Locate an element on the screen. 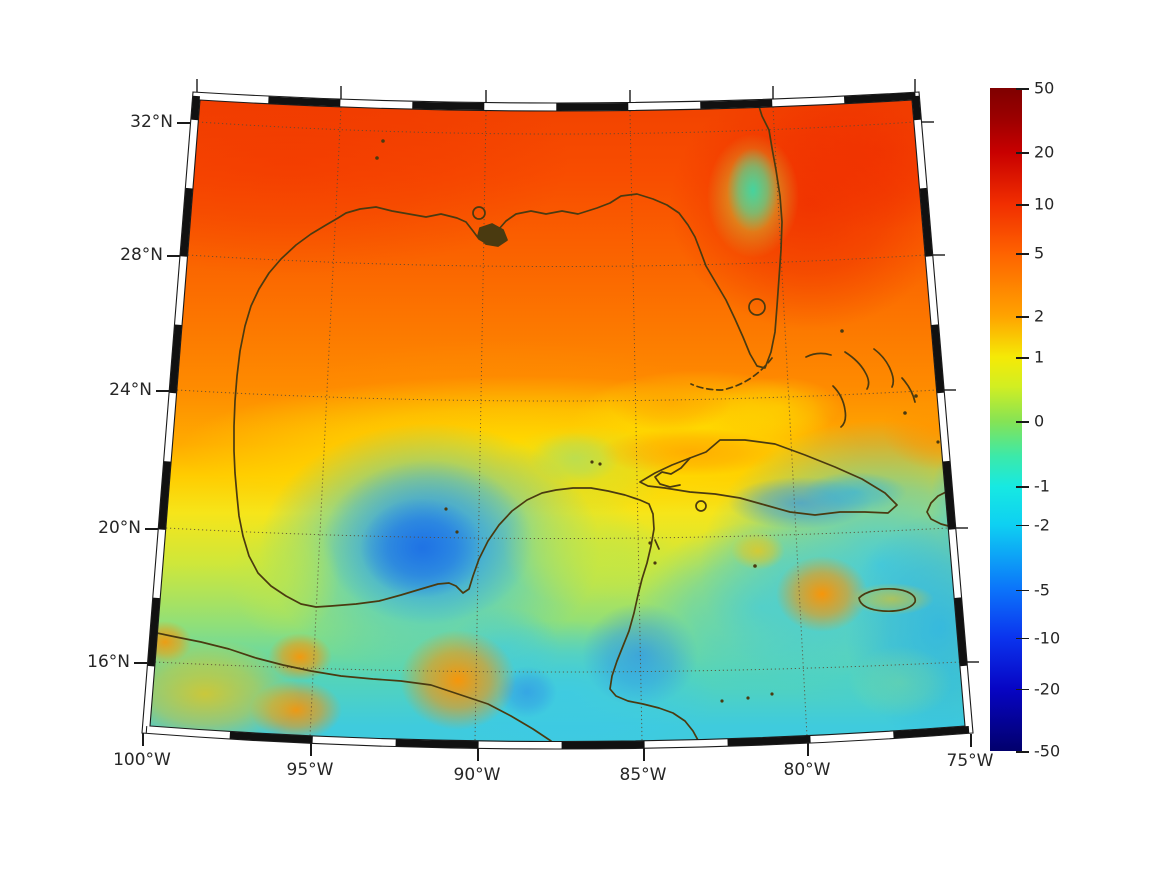 This screenshot has height=875, width=1167. lon-tick-label: 100°W is located at coordinates (142, 760).